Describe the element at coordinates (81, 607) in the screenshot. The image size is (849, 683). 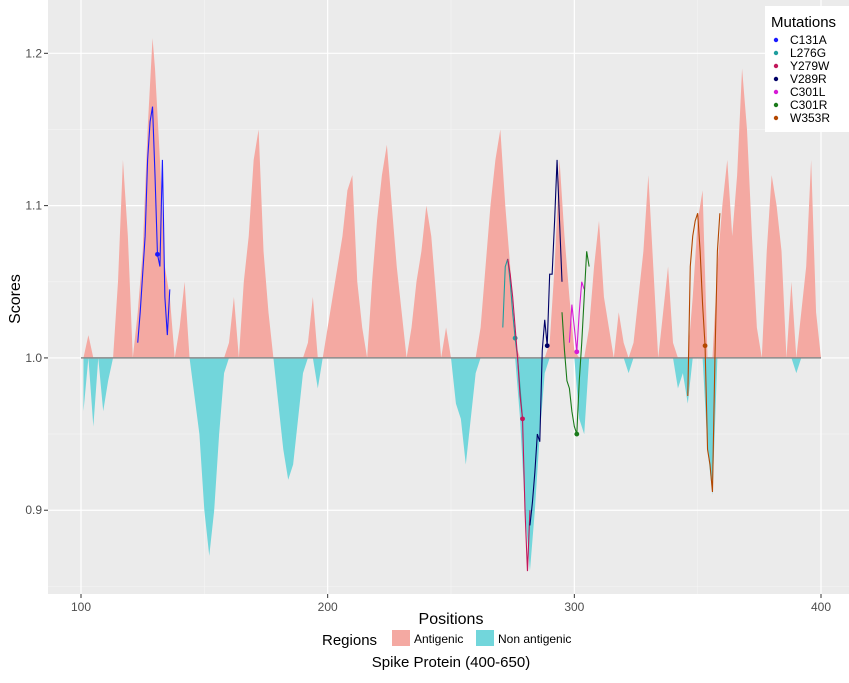
I see `x-tick-label: 100` at that location.